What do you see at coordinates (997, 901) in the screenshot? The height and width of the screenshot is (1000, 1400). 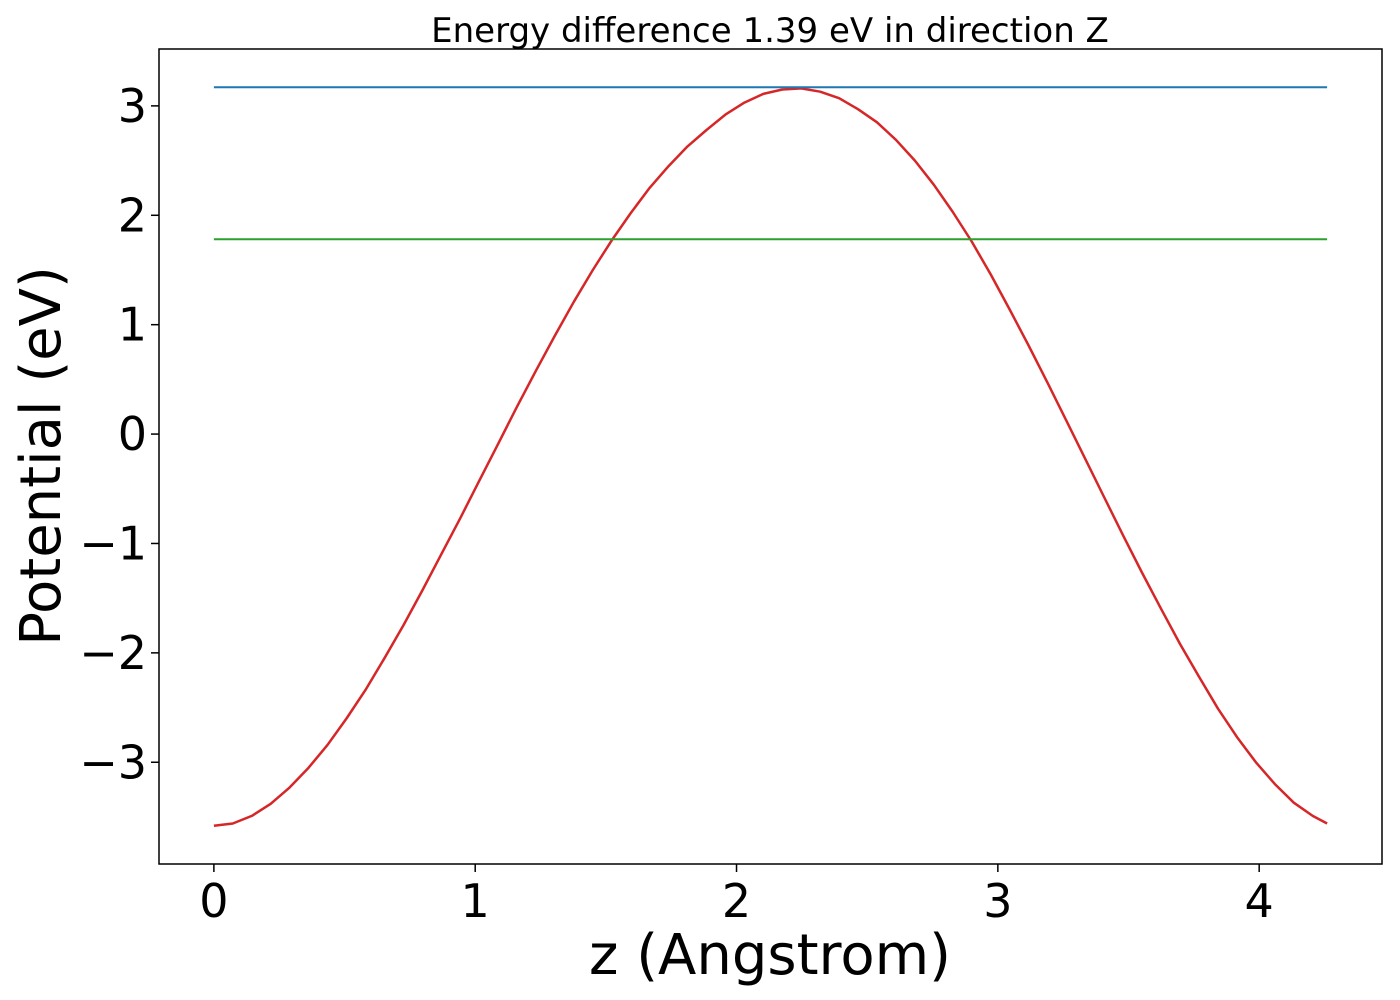 I see `x-tick-label: 3` at bounding box center [997, 901].